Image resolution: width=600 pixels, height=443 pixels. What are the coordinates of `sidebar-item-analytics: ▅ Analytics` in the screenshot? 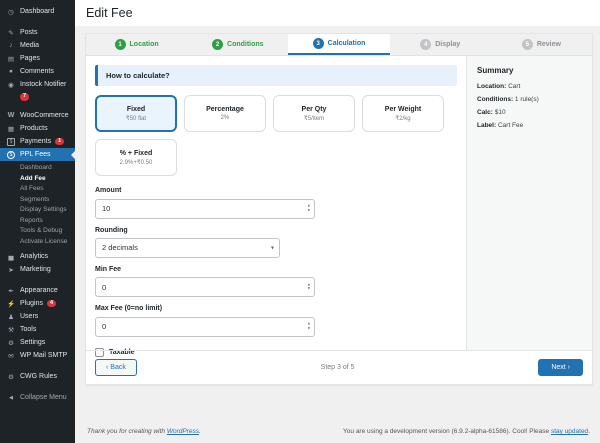 It's located at (37, 256).